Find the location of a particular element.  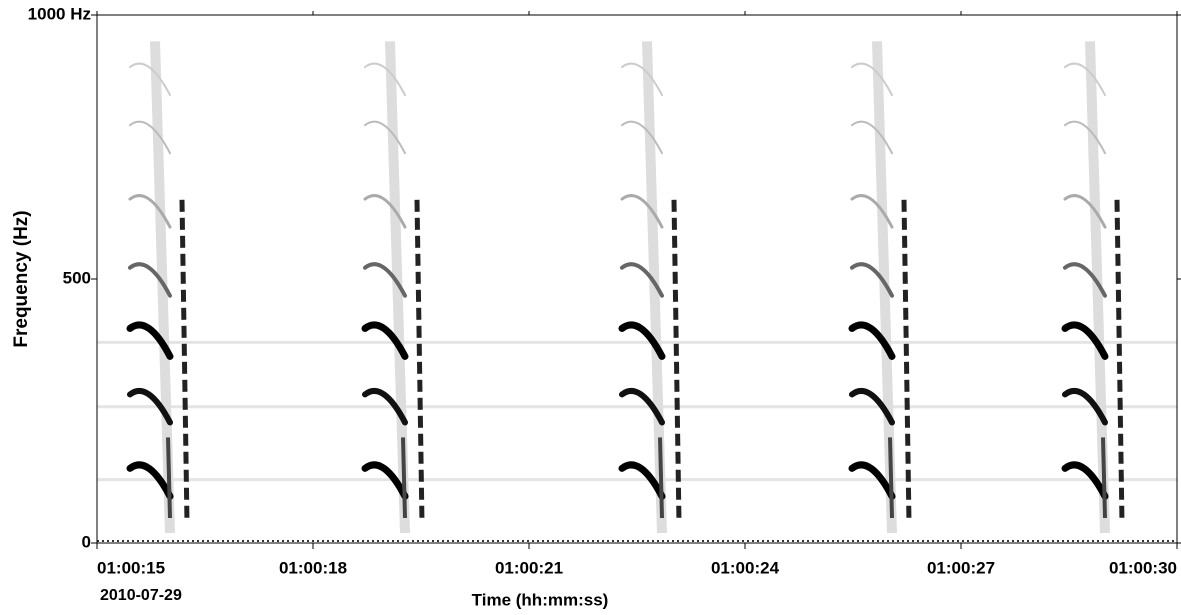

y-tick-label: 500 is located at coordinates (77, 277).